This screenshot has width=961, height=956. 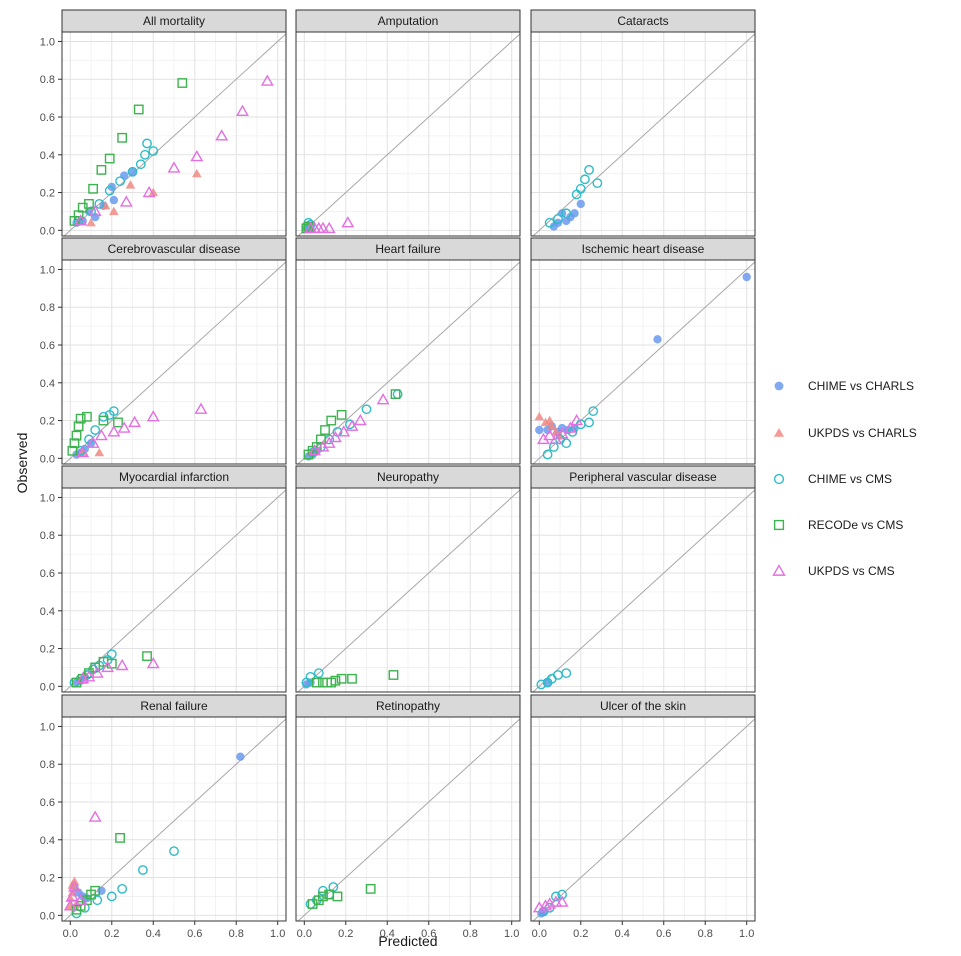 I want to click on facet-title: Ulcer of the skin, so click(x=643, y=706).